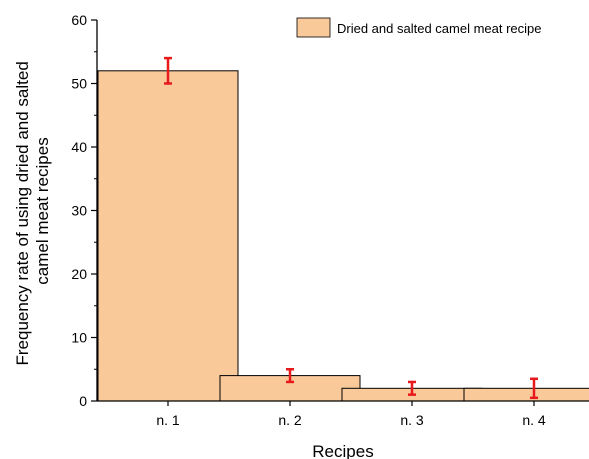  I want to click on x-tick-label: n. 1, so click(168, 420).